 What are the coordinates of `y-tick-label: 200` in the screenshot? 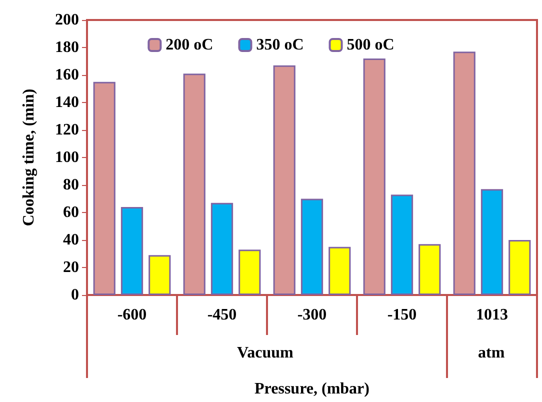 It's located at (67, 20).